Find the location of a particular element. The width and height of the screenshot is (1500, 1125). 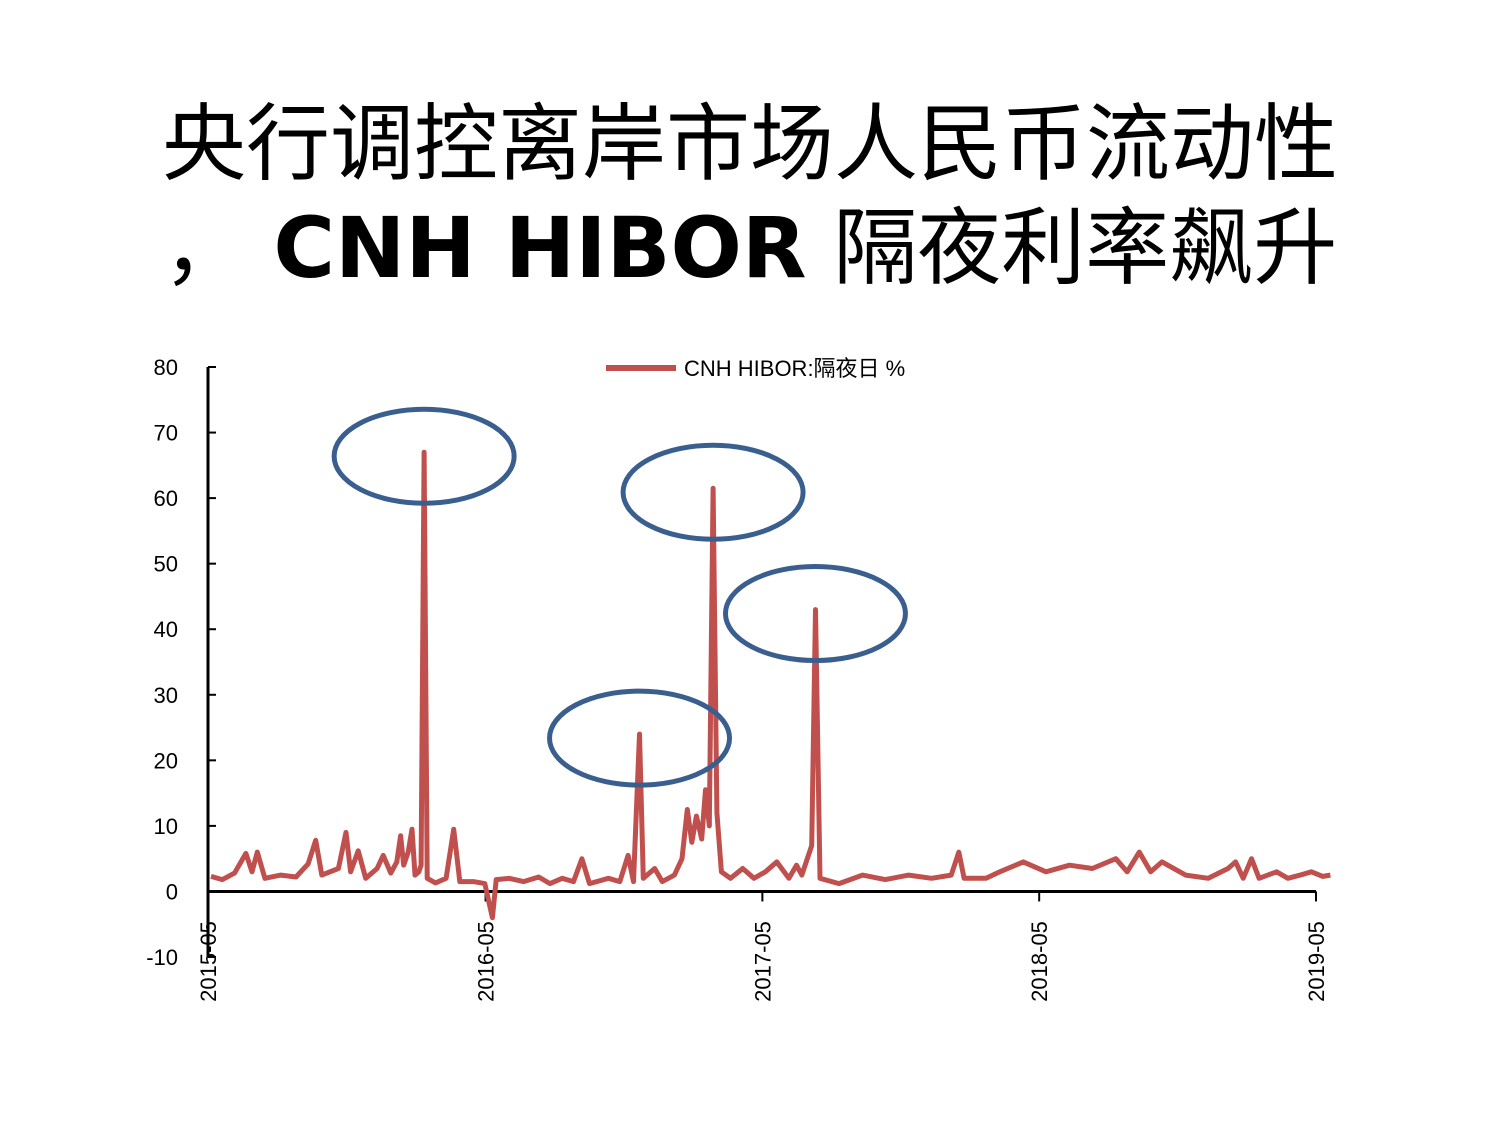

title-line-2-prefix: ， is located at coordinates (204, 248).